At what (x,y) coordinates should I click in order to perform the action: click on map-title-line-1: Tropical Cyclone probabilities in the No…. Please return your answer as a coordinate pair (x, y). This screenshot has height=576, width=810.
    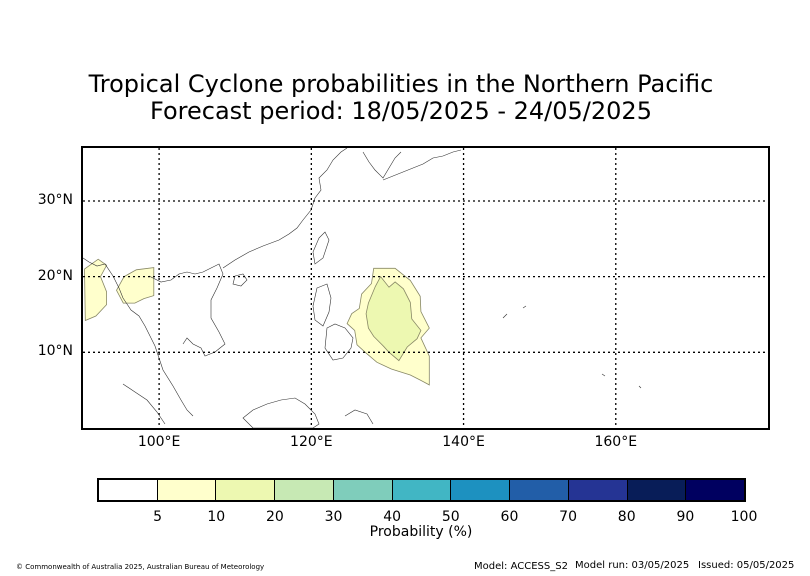
    Looking at the image, I should click on (401, 84).